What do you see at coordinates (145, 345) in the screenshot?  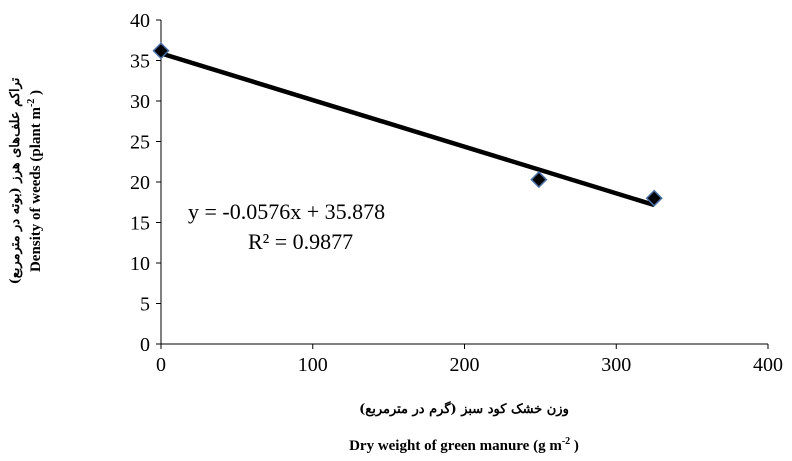 I see `y-tick-label: 0` at bounding box center [145, 345].